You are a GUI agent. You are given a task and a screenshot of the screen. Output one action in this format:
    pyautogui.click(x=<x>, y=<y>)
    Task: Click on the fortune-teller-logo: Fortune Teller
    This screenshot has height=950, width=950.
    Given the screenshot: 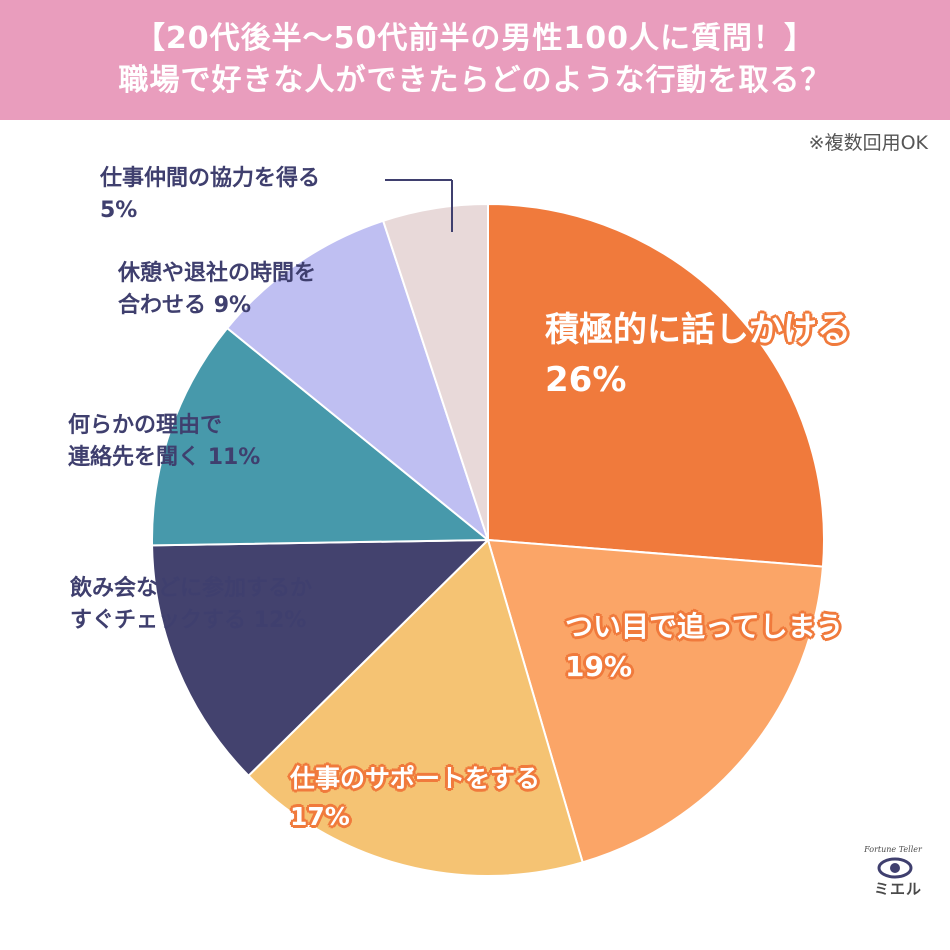 What is the action you would take?
    pyautogui.click(x=889, y=880)
    